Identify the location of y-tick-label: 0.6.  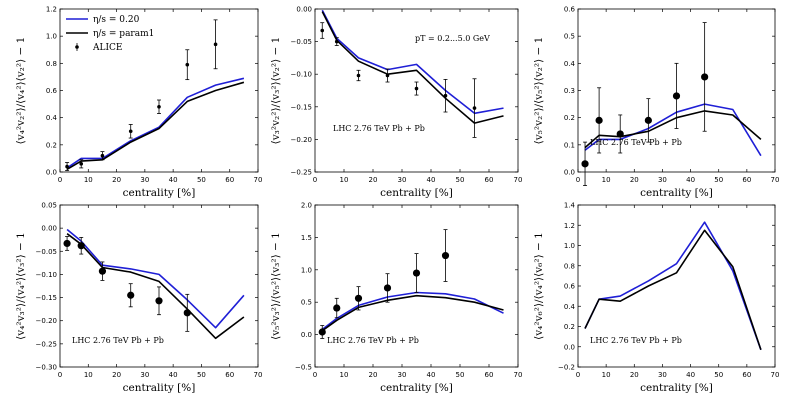
(570, 287).